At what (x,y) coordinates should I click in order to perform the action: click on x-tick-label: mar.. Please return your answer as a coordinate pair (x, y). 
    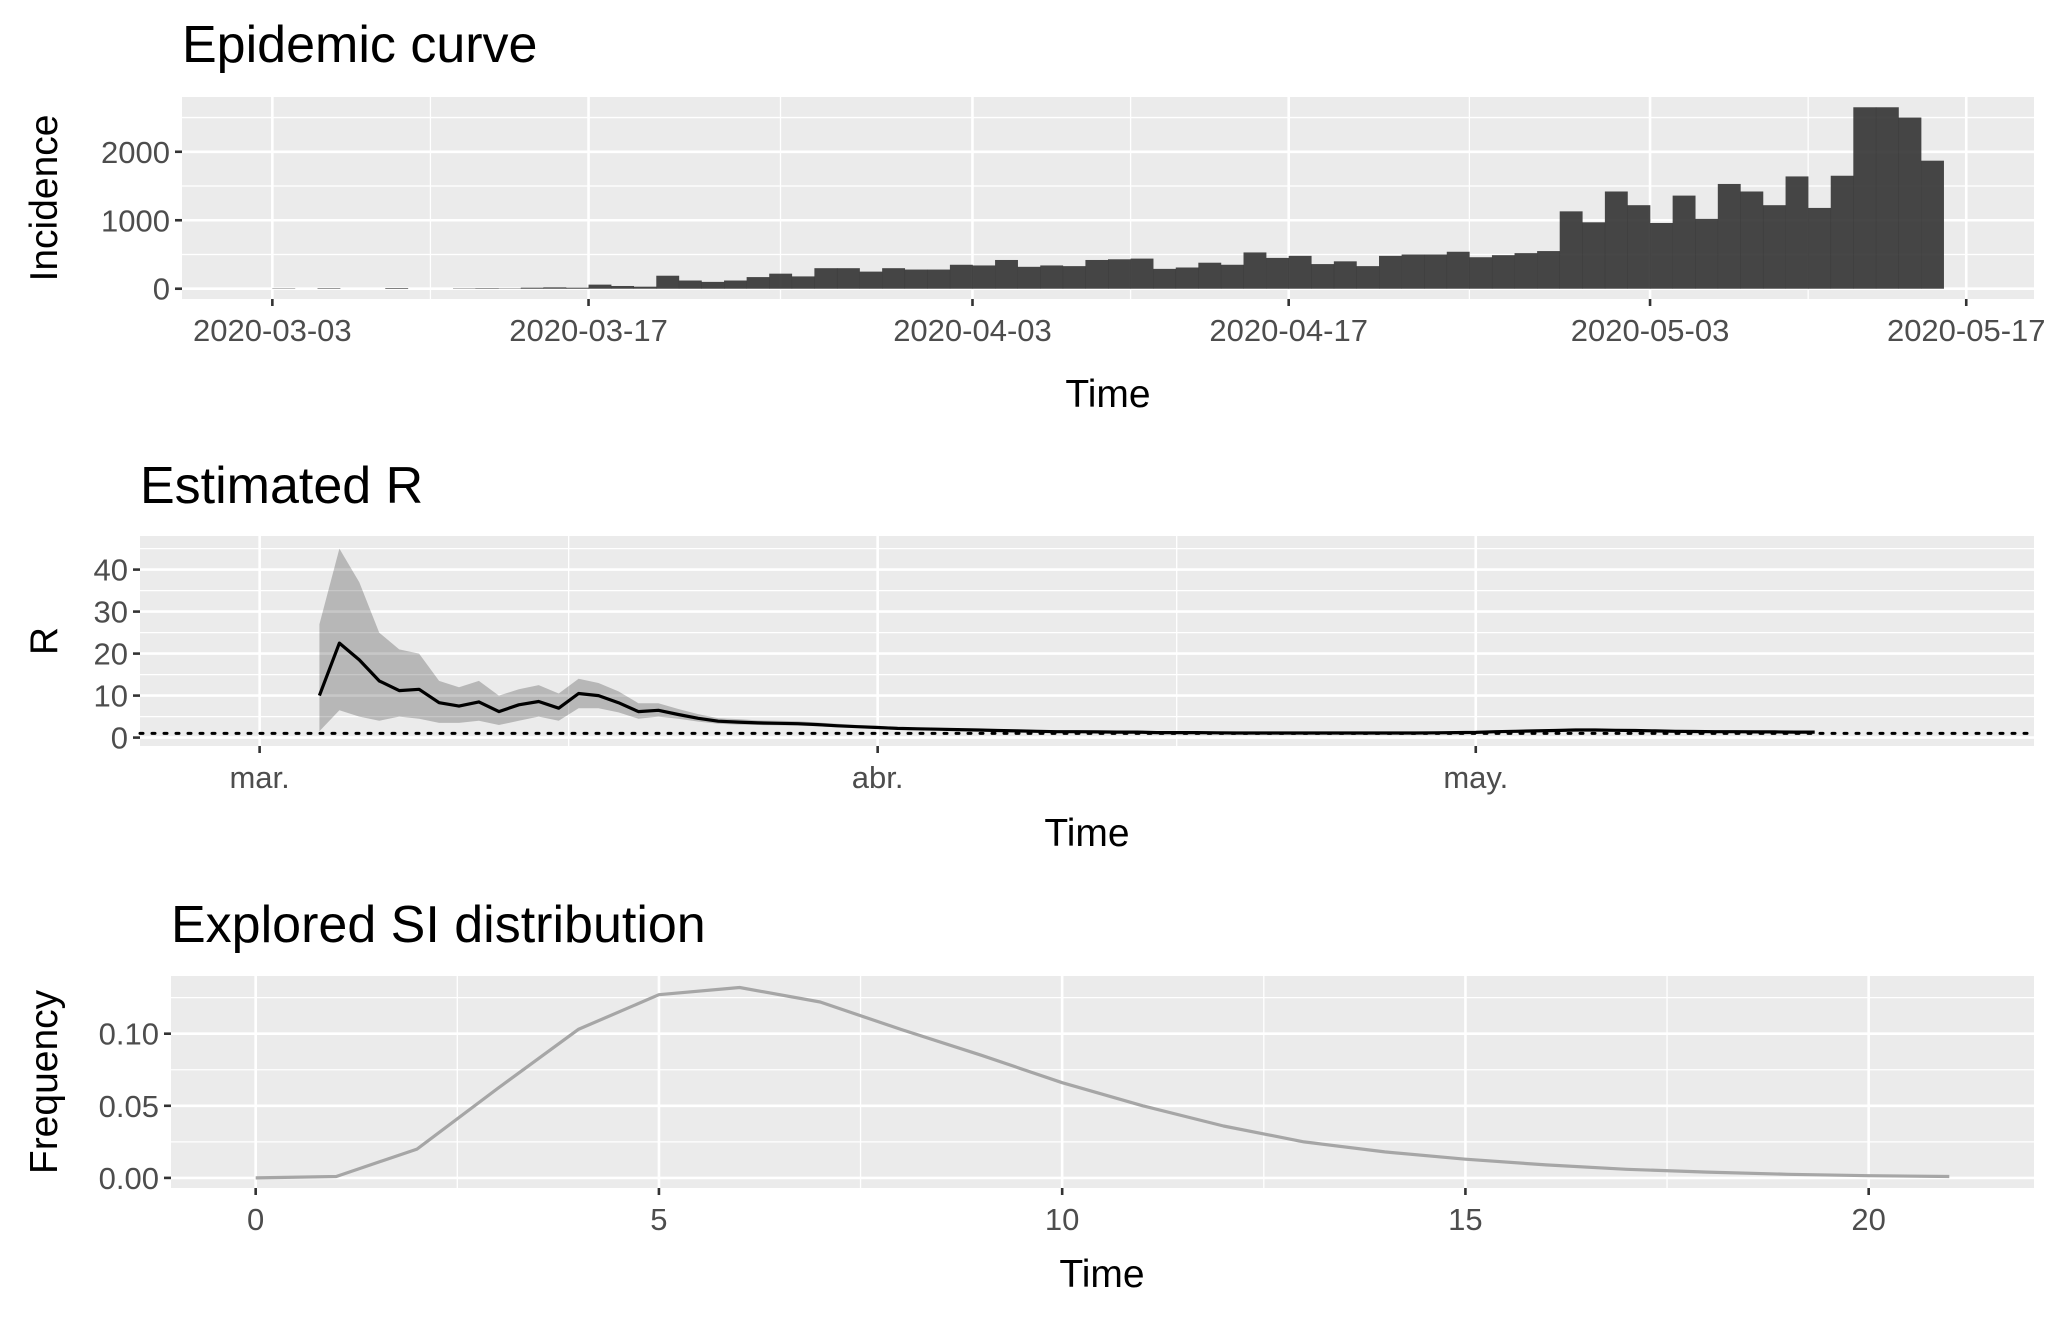
    Looking at the image, I should click on (259, 777).